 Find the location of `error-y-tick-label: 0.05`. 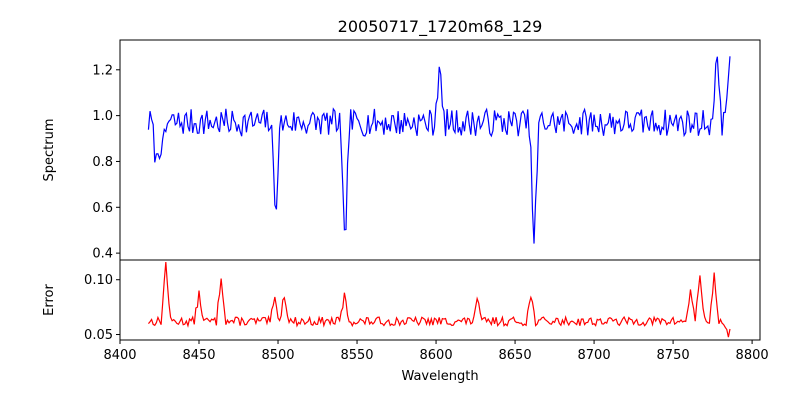

error-y-tick-label: 0.05 is located at coordinates (98, 335).